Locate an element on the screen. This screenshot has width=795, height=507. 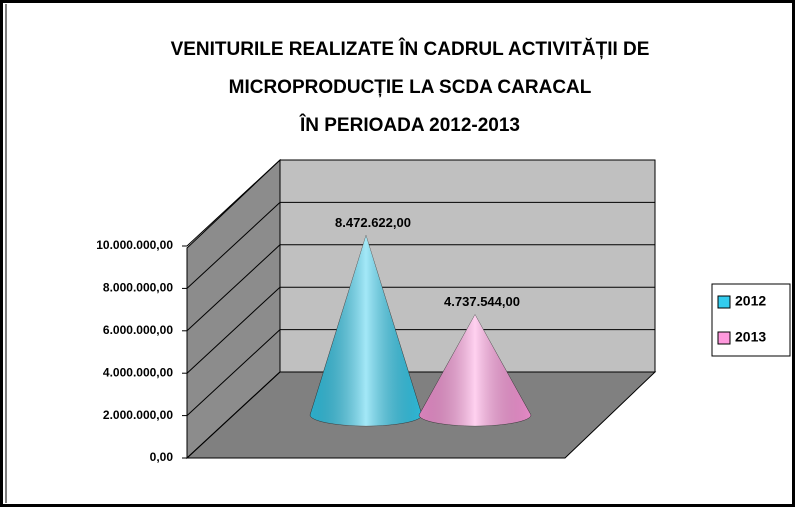
value-label: 4.737.544,00 is located at coordinates (482, 301).